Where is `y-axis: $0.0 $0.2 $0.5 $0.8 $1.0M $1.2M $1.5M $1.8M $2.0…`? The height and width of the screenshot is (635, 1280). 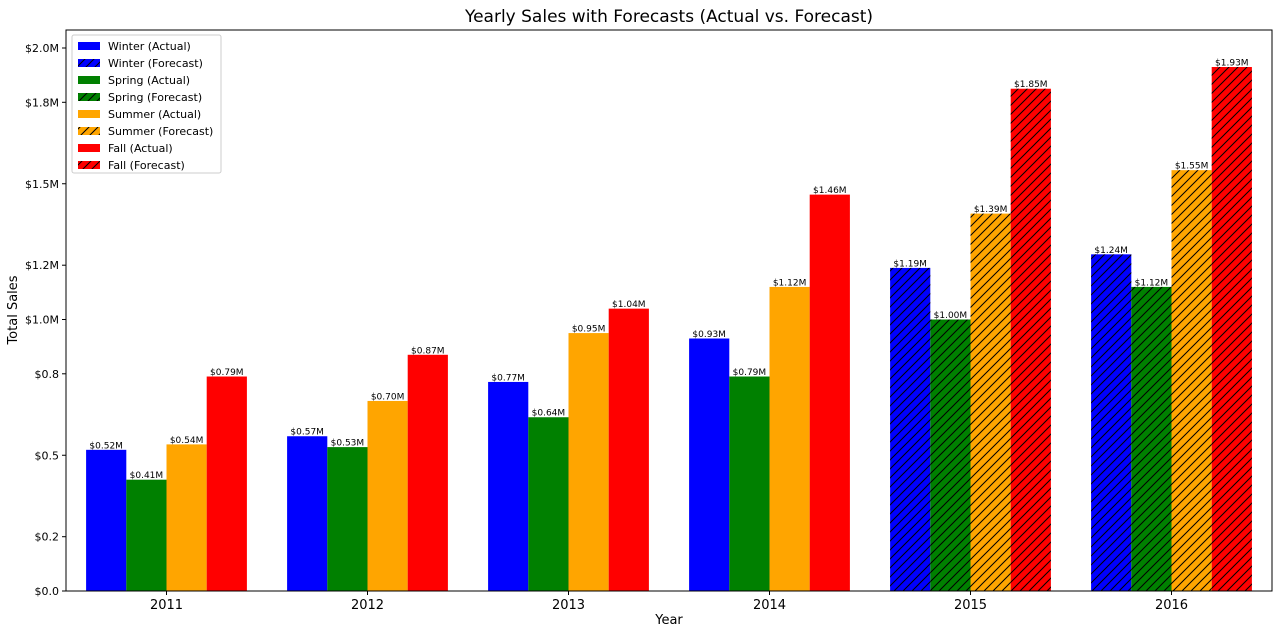
y-axis: $0.0 $0.2 $0.5 $0.8 $1.0M $1.2M $1.5M $1.8M $2.0… is located at coordinates (45, 320).